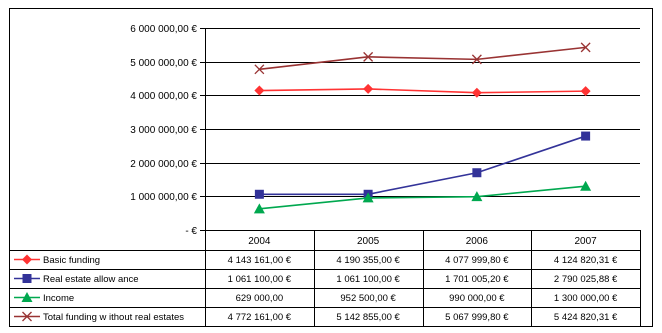 The height and width of the screenshot is (333, 662). Describe the element at coordinates (368, 298) in the screenshot. I see `table-cell-value: 952 500,00 €` at that location.